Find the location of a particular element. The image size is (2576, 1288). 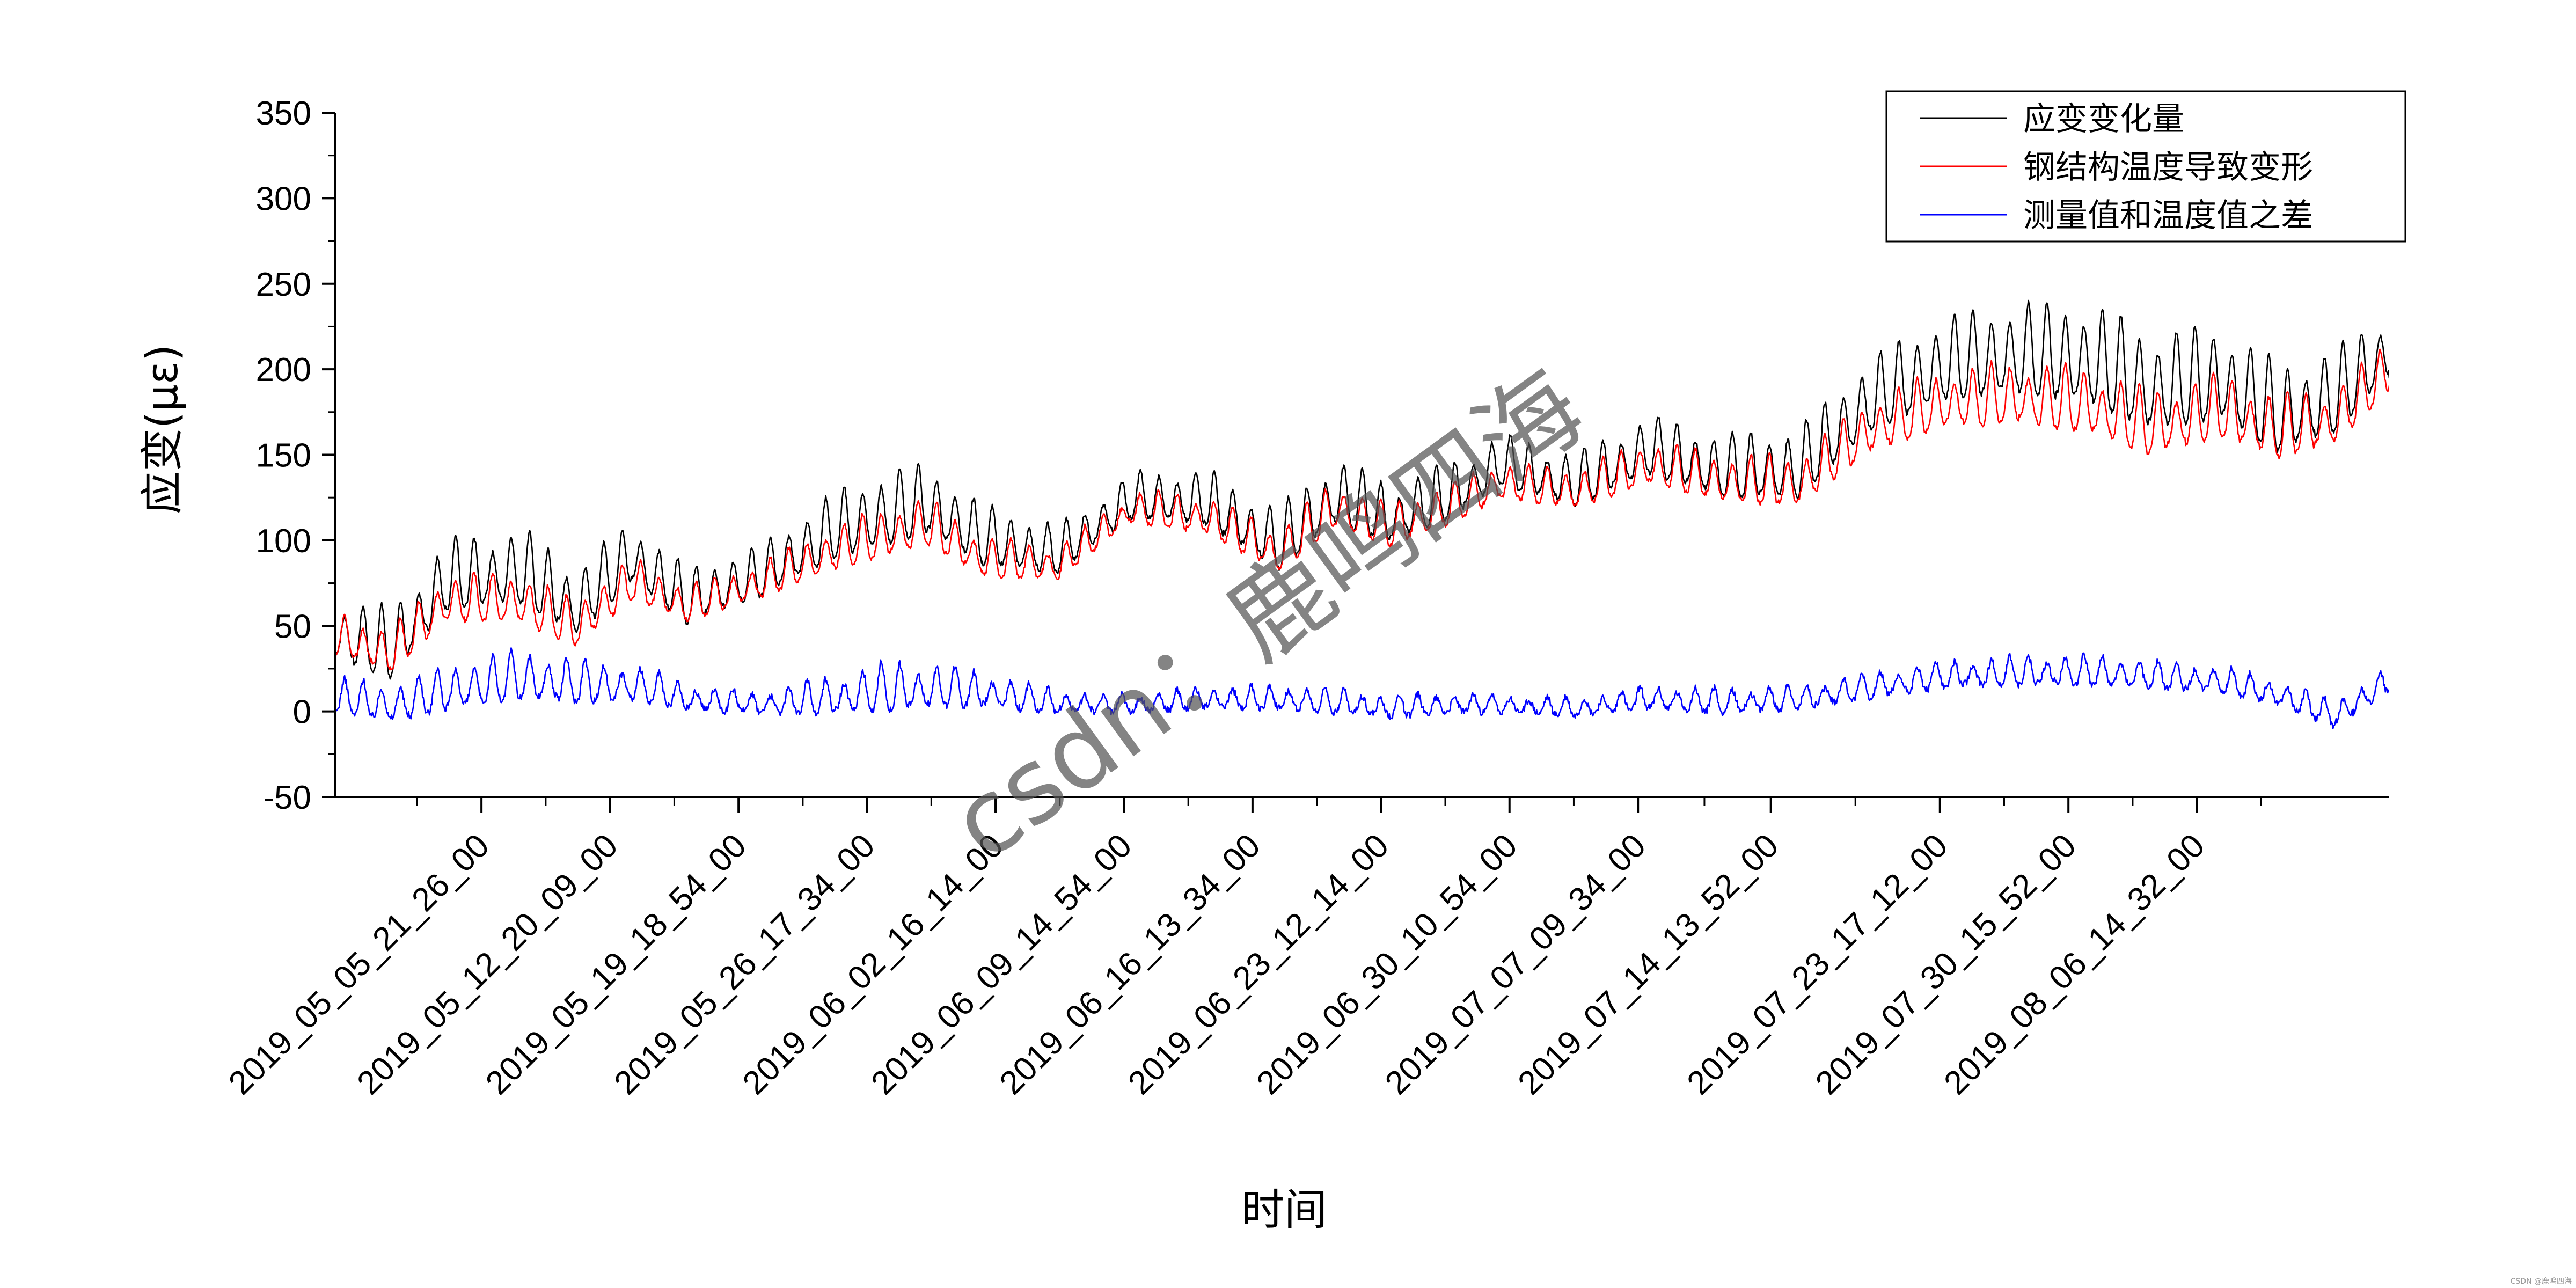

y-tick-label: 0 is located at coordinates (302, 712).